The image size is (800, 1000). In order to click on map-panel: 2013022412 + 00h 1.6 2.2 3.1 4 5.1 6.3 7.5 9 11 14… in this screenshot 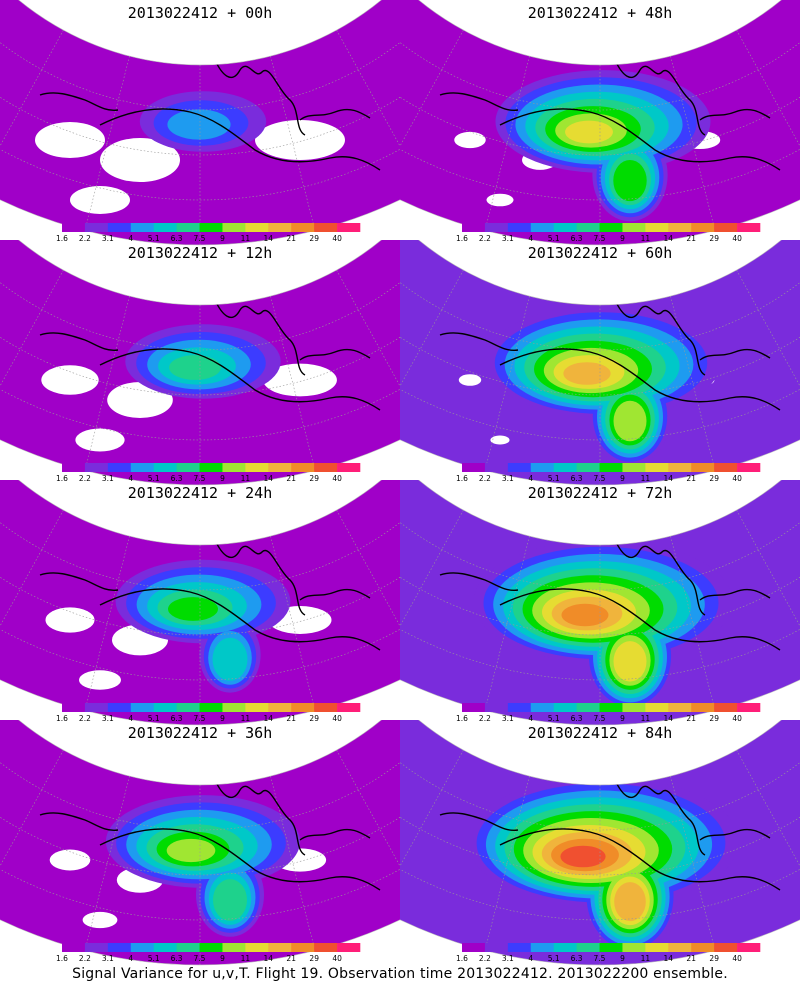, I will do `click(200, 125)`.